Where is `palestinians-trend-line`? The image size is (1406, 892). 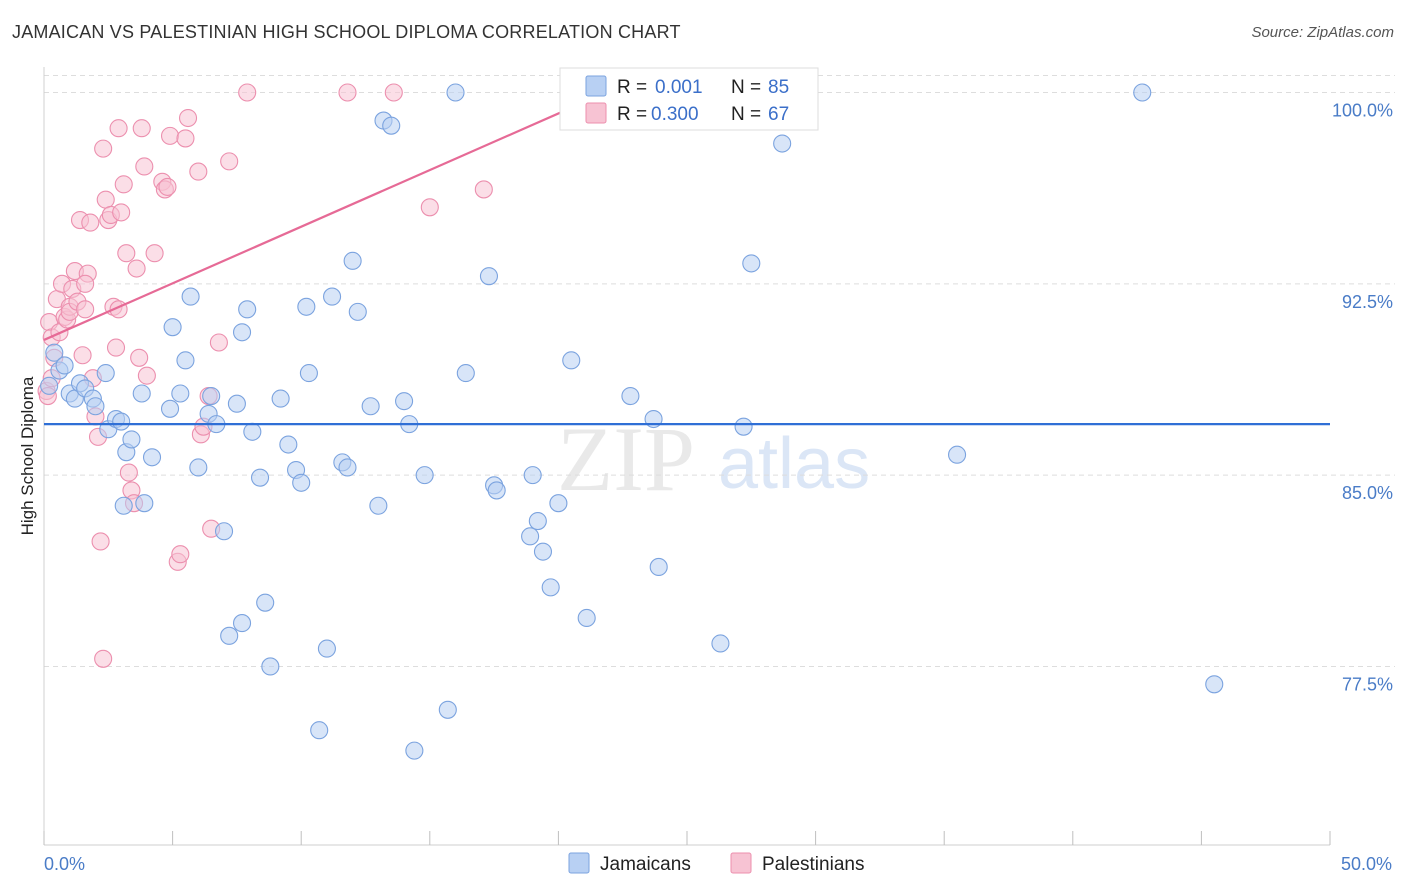
palestinians-trend-line is located at coordinates (307, 223).